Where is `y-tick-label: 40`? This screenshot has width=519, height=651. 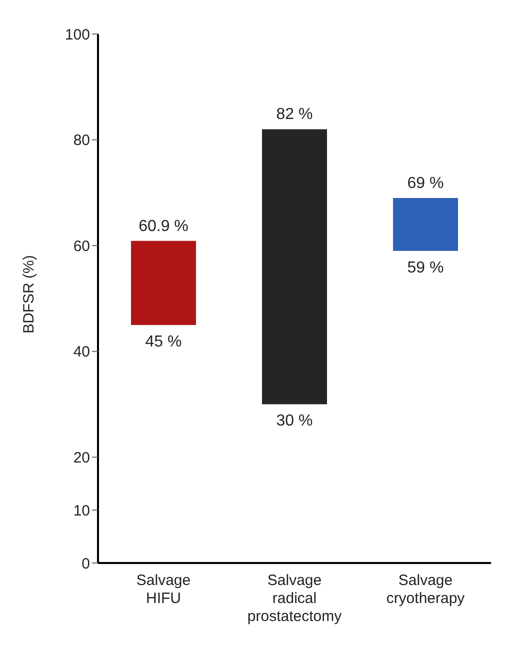 y-tick-label: 40 is located at coordinates (81, 352).